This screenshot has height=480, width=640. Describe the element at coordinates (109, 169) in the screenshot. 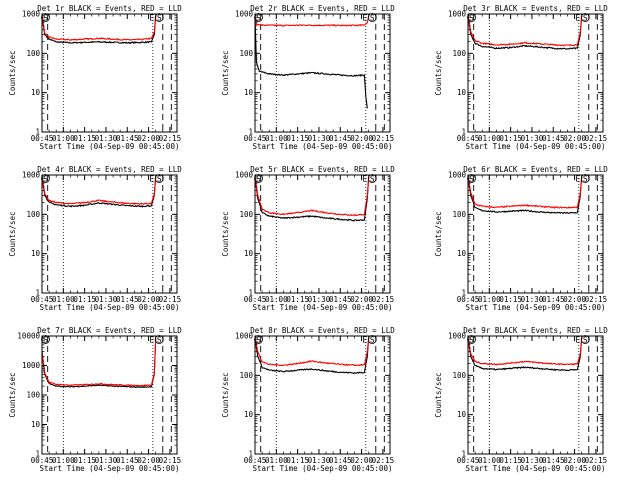

I see `panel-title: Det 4r BLACK = Events, RED = LLD` at that location.